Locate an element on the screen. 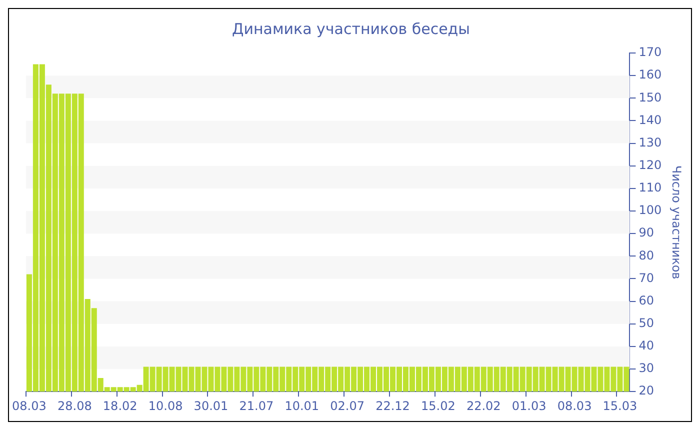 The height and width of the screenshot is (430, 700). y-tick-label: 160 is located at coordinates (650, 75).